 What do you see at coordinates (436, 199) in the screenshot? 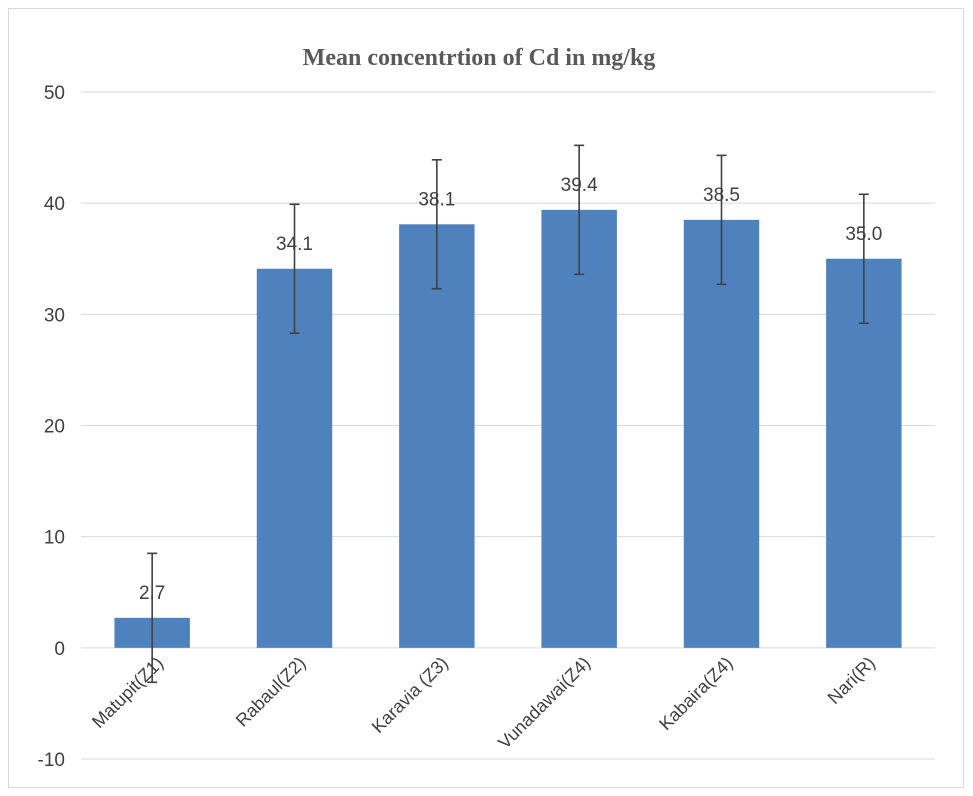
I see `data-label: 38.1` at bounding box center [436, 199].